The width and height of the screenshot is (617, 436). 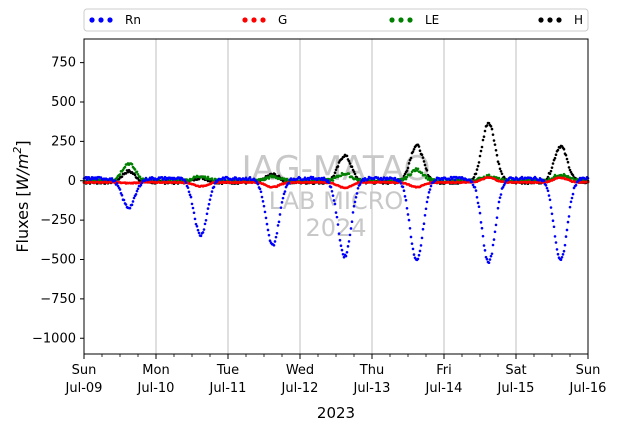 What do you see at coordinates (21, 196) in the screenshot?
I see `y-axis-label: Fluxes [W/m2]` at bounding box center [21, 196].